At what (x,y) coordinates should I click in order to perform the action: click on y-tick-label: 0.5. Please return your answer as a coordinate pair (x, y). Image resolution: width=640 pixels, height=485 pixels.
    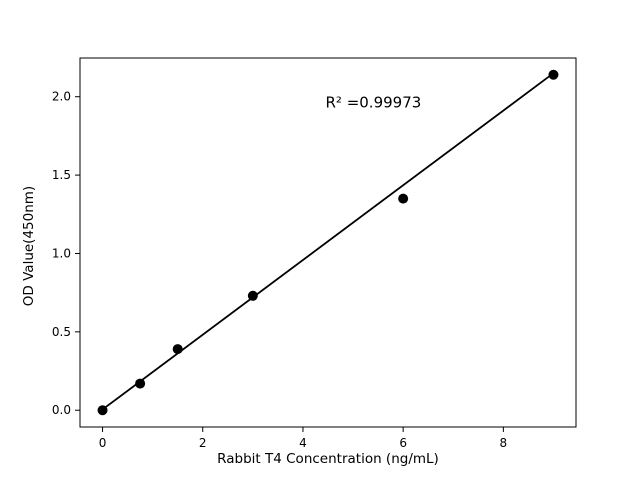
    Looking at the image, I should click on (61, 332).